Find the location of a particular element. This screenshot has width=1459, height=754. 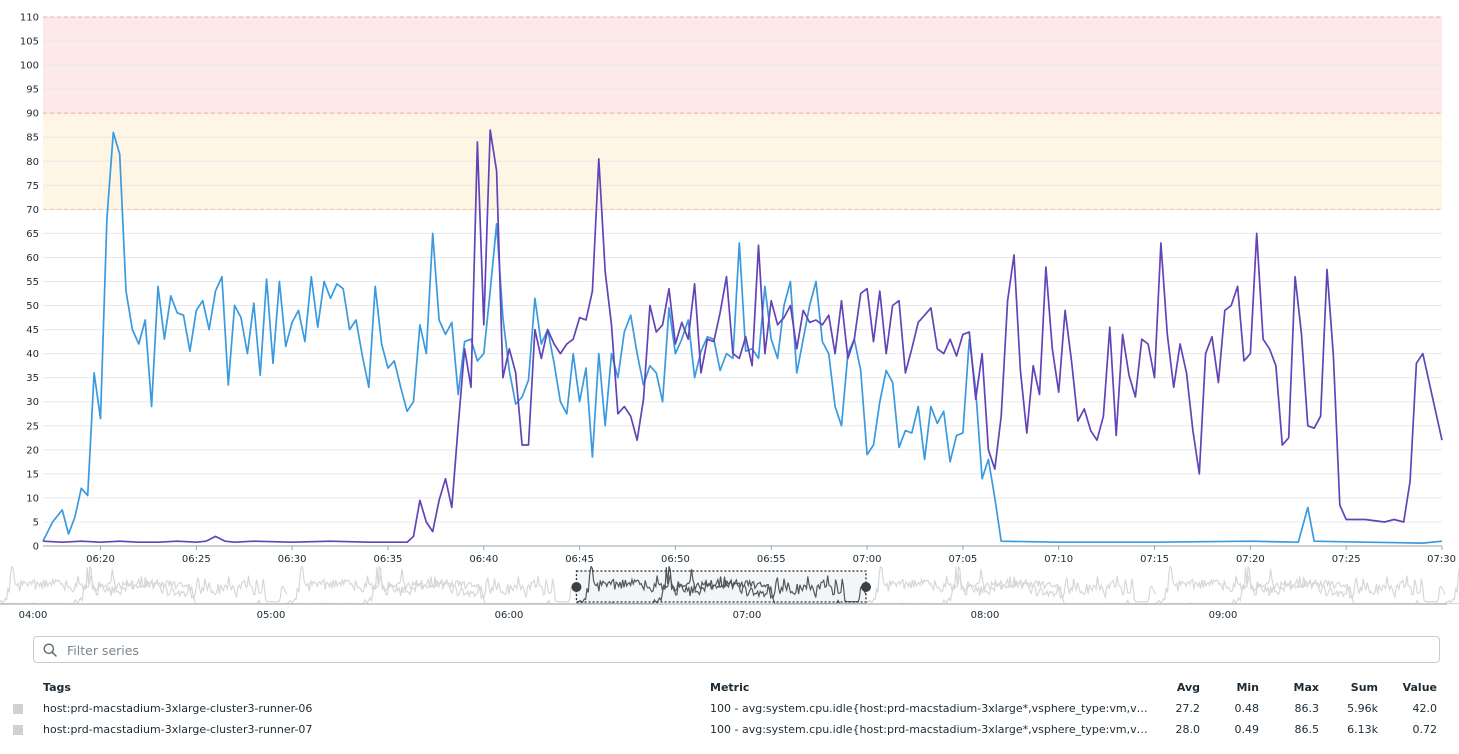

window-right-handle is located at coordinates (866, 587).